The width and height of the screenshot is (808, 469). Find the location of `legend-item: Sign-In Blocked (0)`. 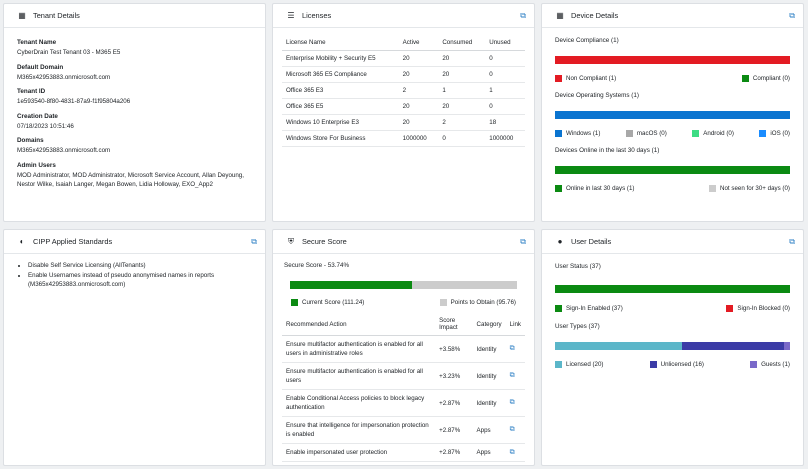

legend-item: Sign-In Blocked (0) is located at coordinates (758, 308).